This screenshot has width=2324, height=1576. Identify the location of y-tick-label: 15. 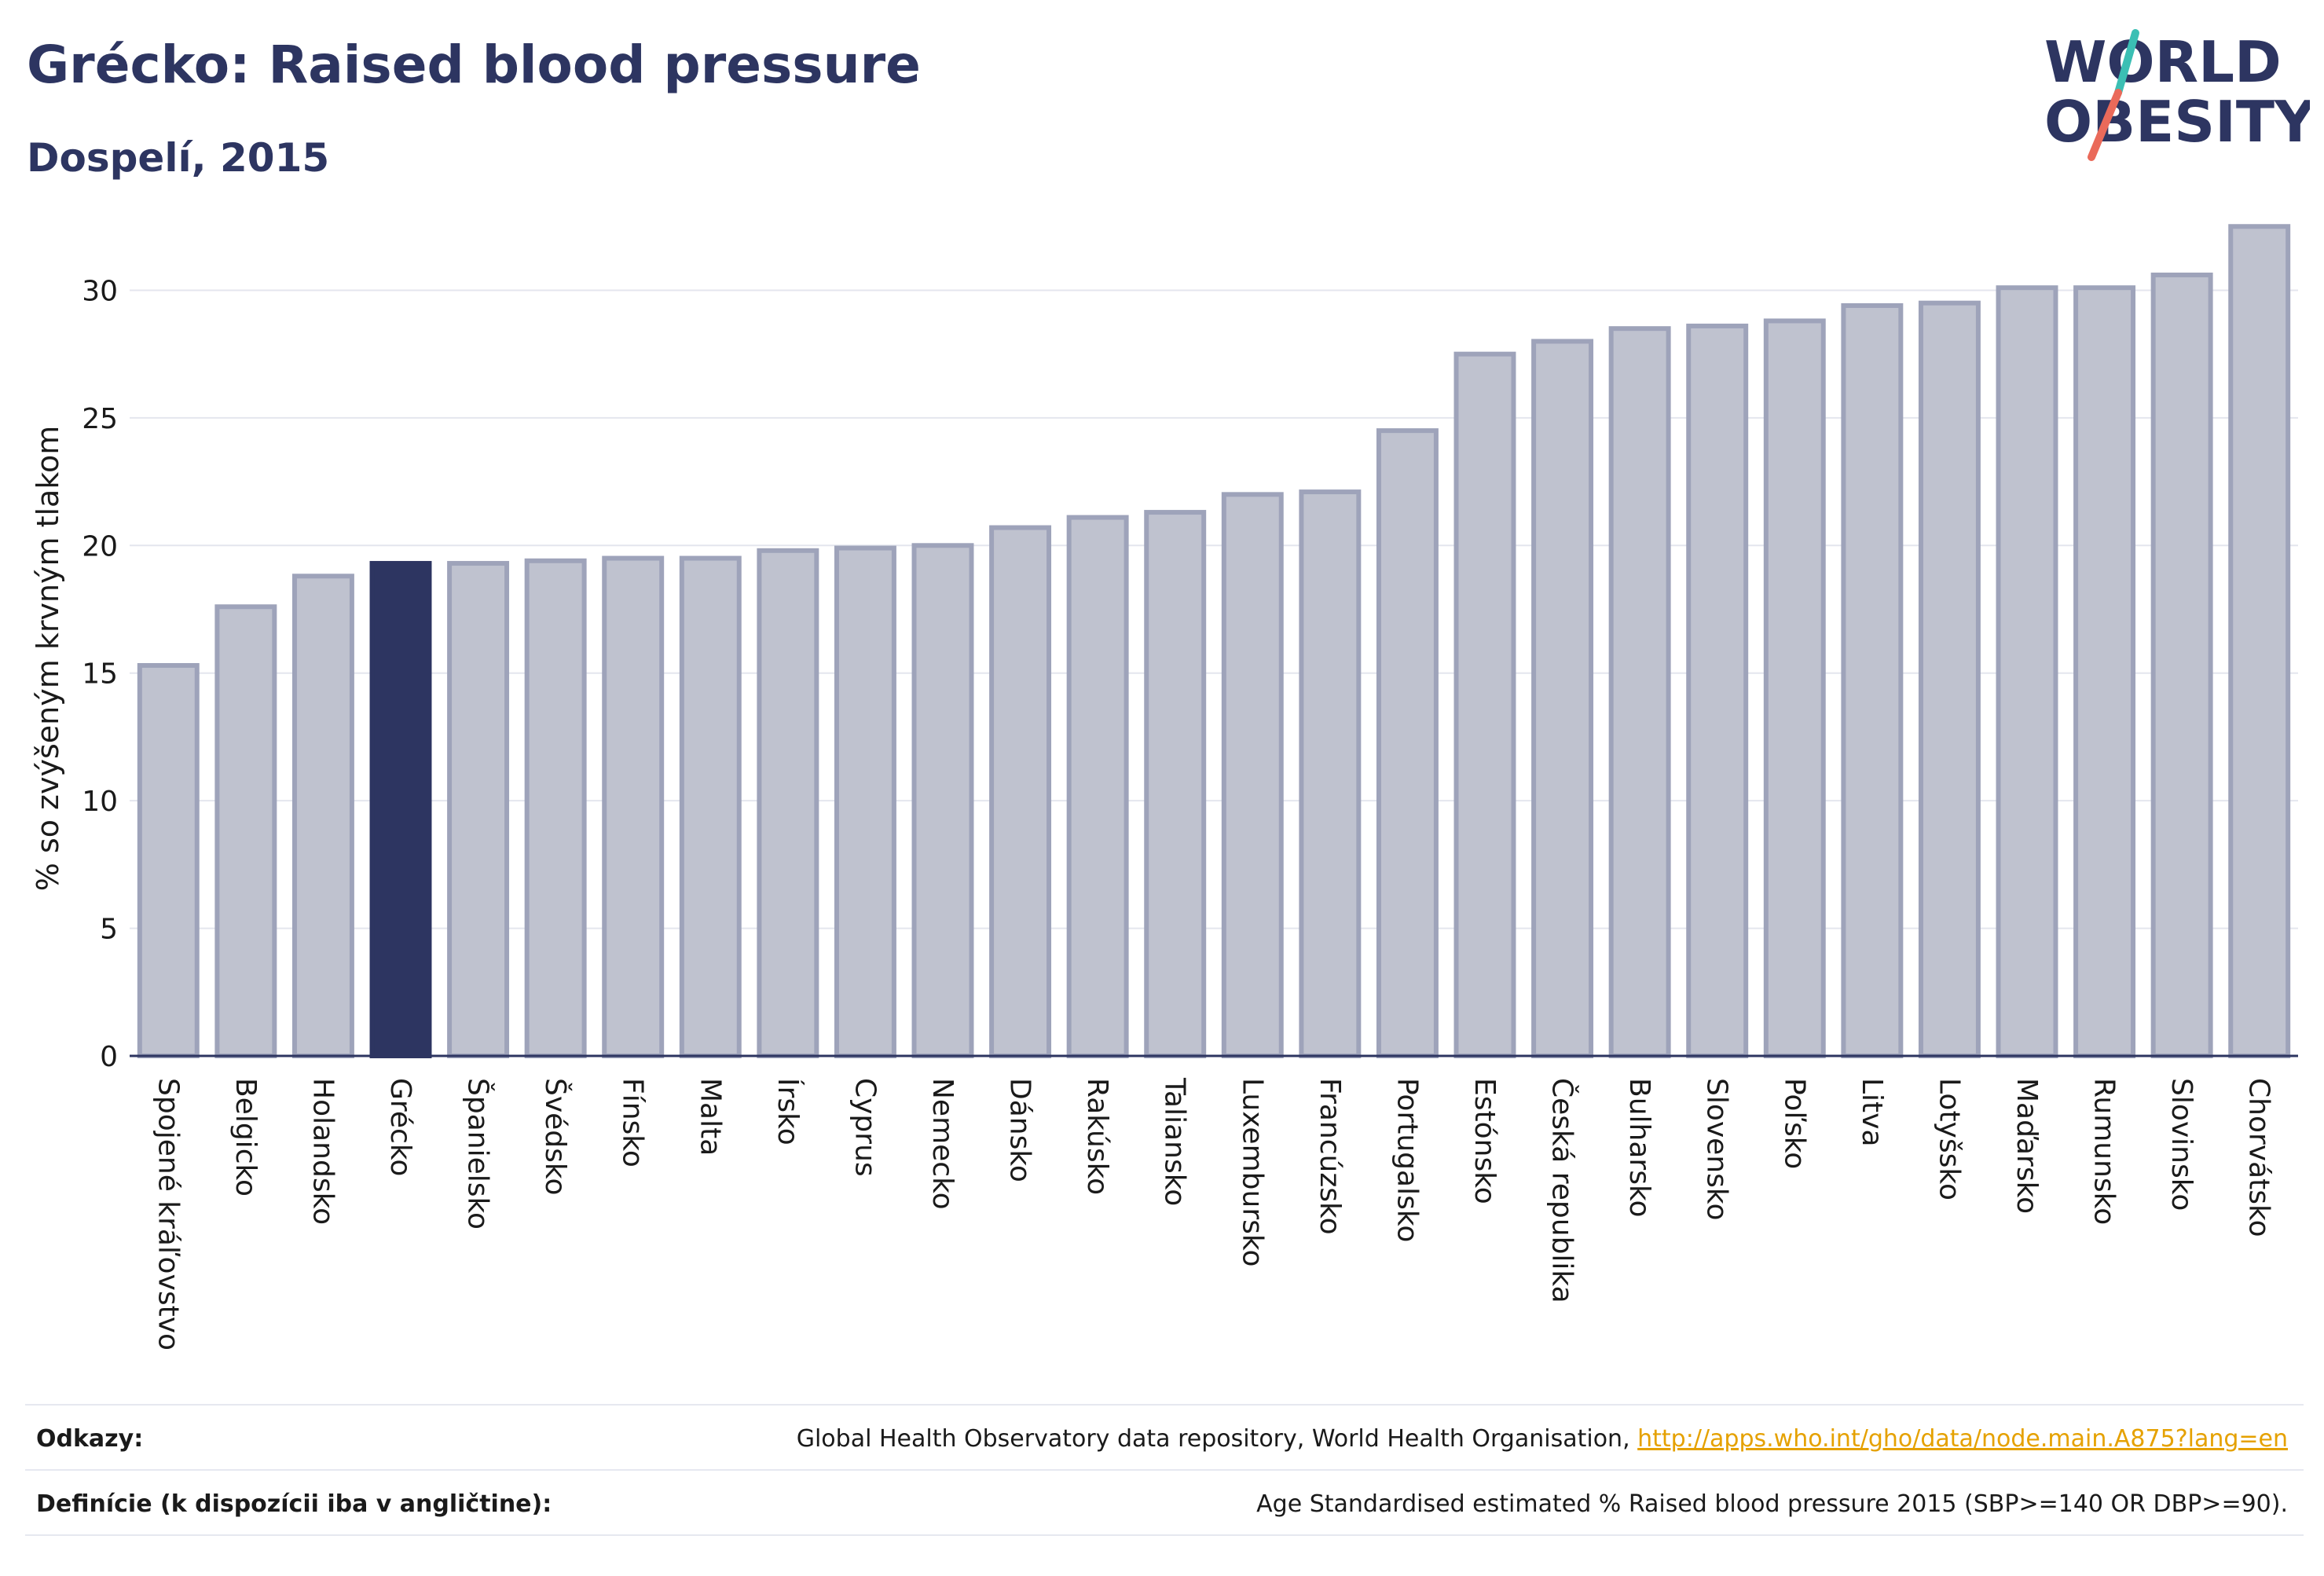
(100, 674).